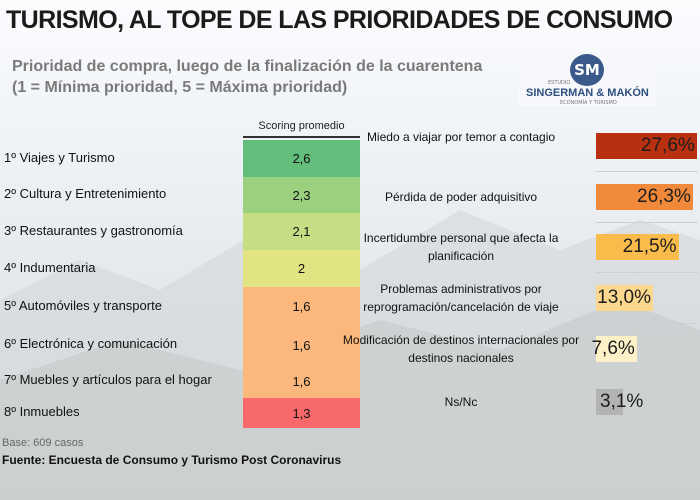  I want to click on bar-value-label: 21,5%, so click(649, 246).